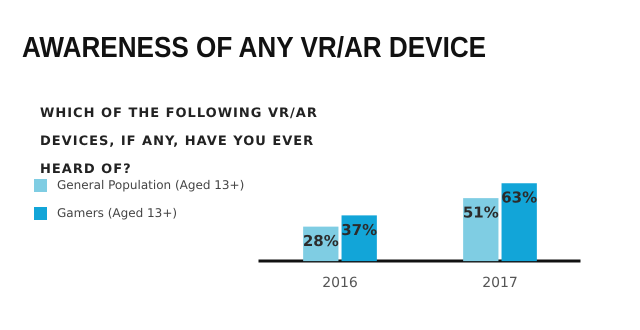 This screenshot has width=640, height=330. What do you see at coordinates (480, 213) in the screenshot?
I see `data-label: 51%` at bounding box center [480, 213].